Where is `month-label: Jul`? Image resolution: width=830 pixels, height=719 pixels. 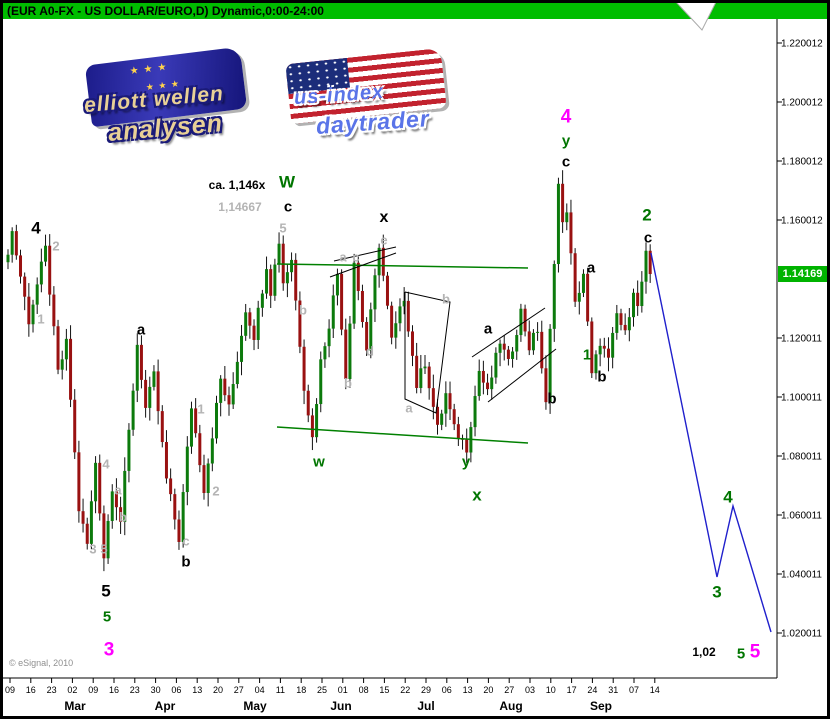 month-label: Jul is located at coordinates (425, 706).